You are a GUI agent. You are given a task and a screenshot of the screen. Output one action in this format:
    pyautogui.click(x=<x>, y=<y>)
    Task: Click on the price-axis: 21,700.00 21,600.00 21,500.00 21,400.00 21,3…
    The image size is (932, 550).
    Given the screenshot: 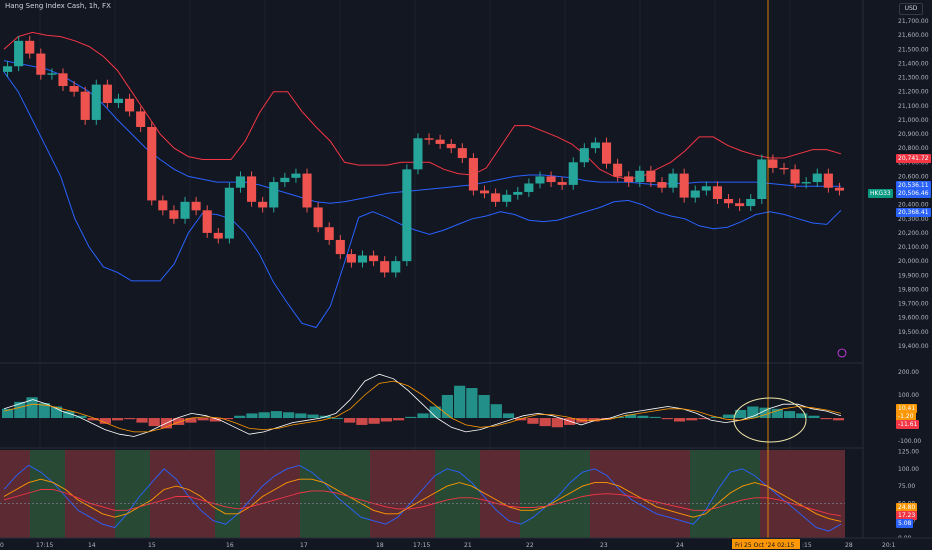 What is the action you would take?
    pyautogui.click(x=897, y=275)
    